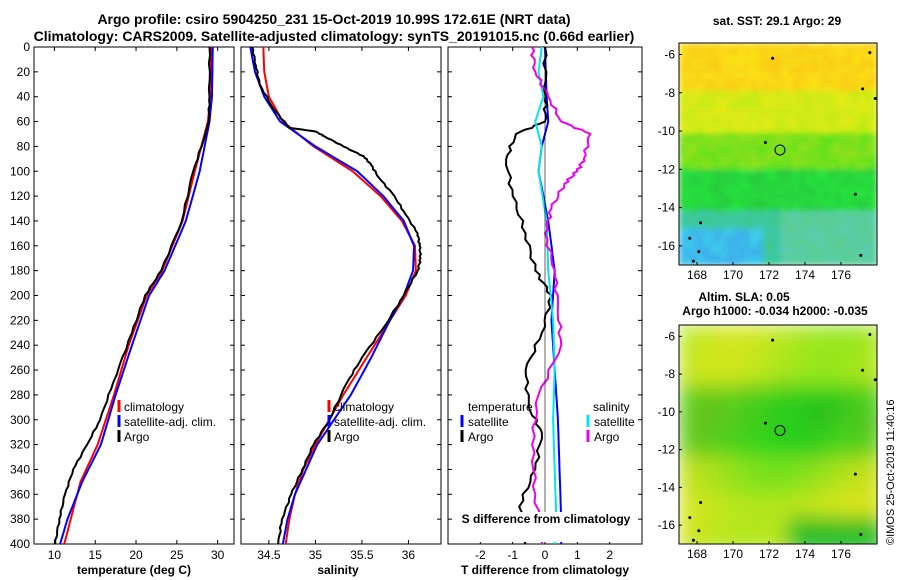  I want to click on sla-map, so click(778, 434).